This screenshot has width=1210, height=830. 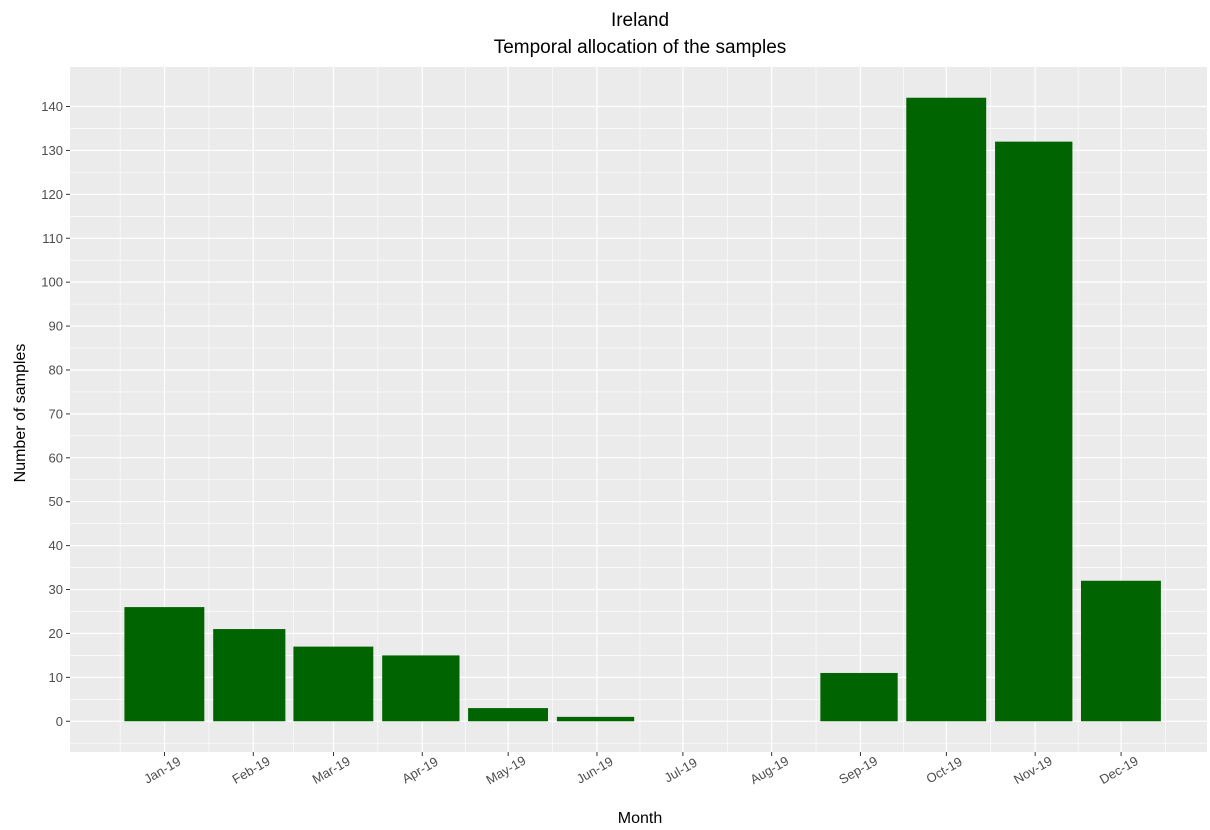 I want to click on y-tick-label: 40, so click(x=56, y=545).